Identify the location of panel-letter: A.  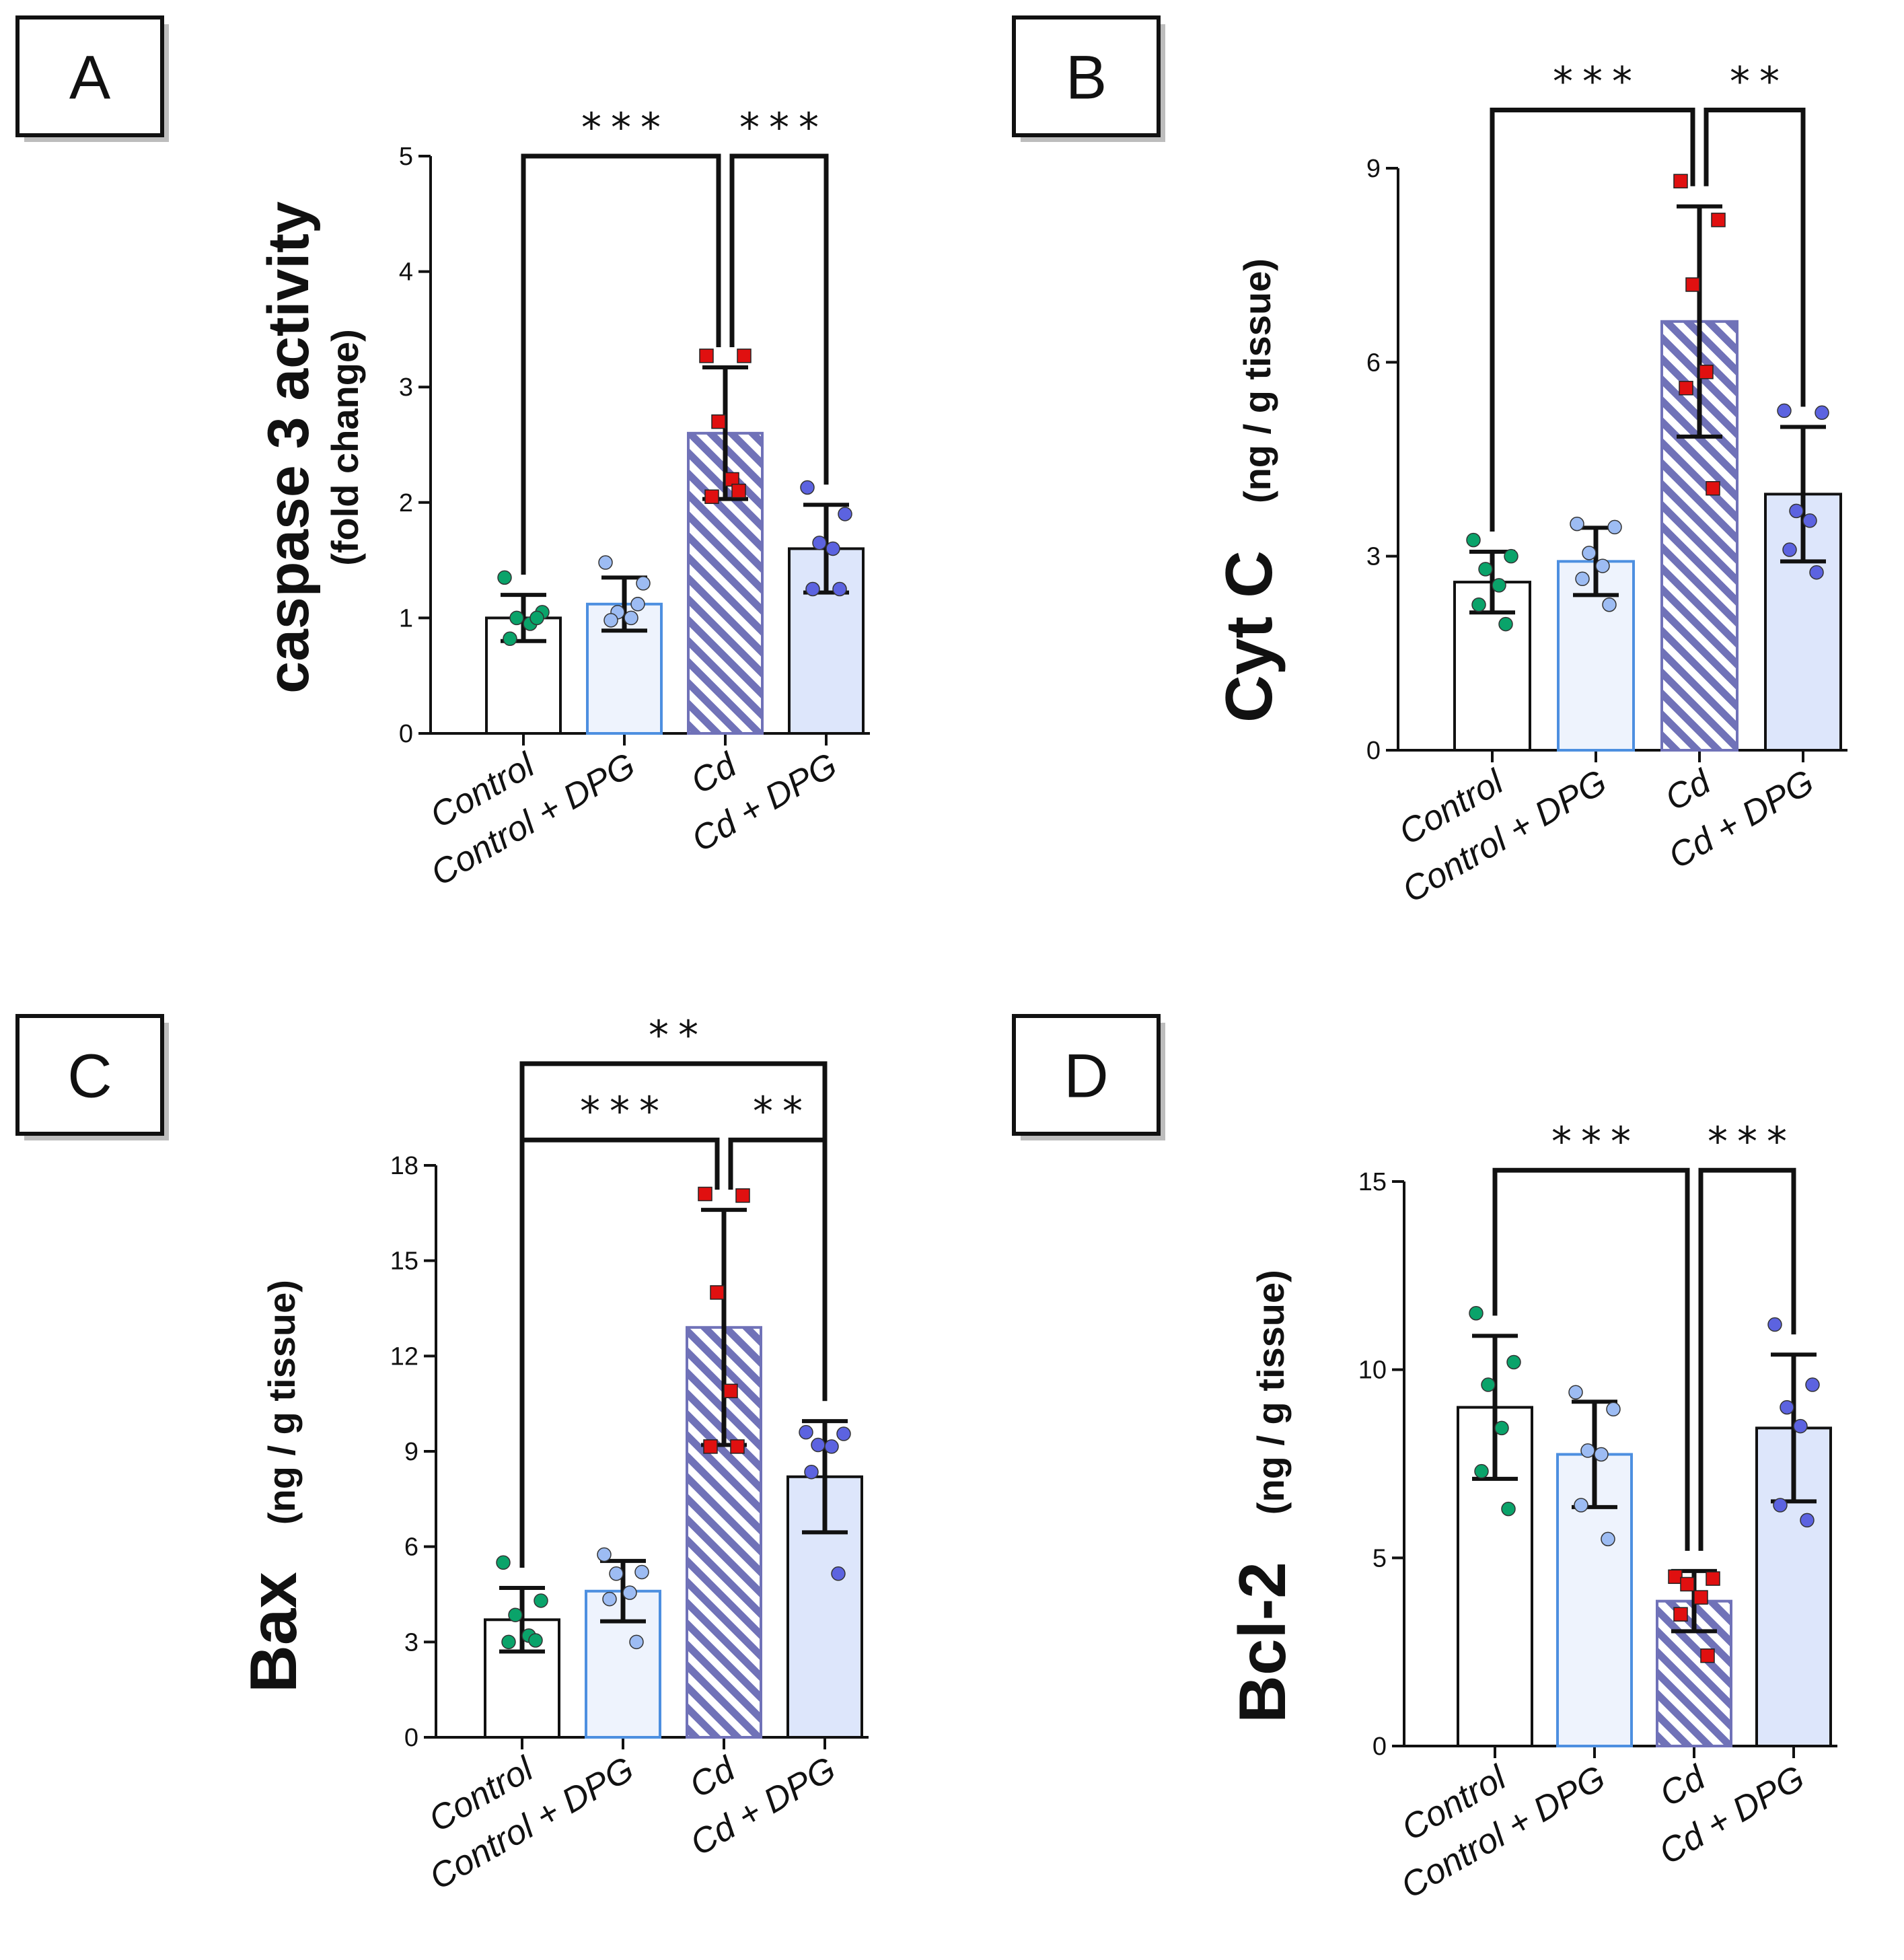
(90, 78).